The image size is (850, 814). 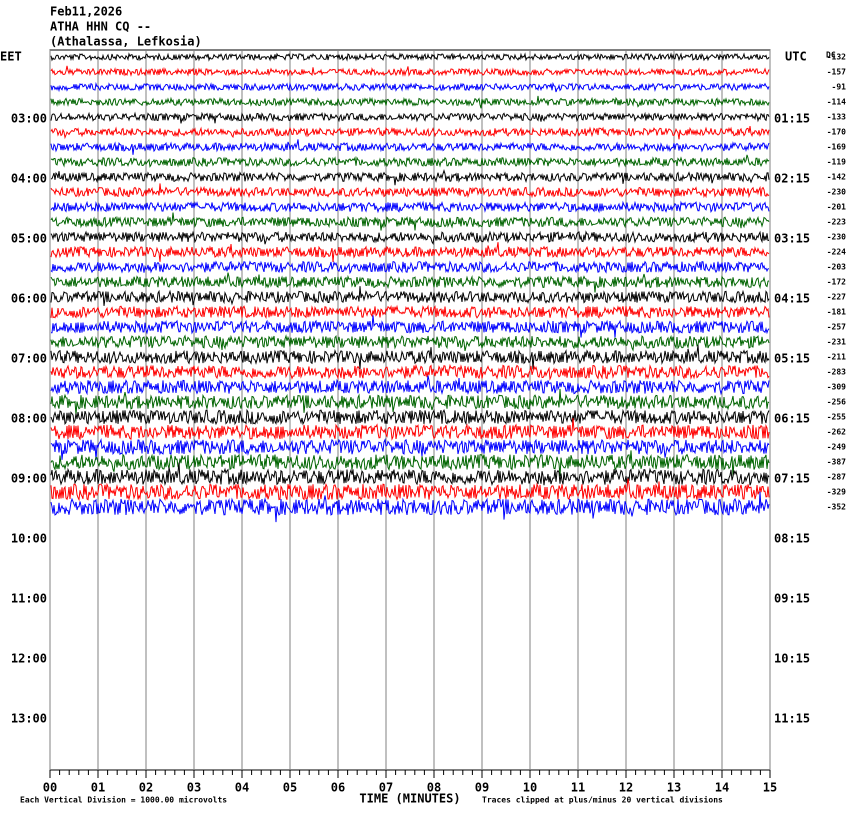 I want to click on dc-offset: -133, so click(x=836, y=117).